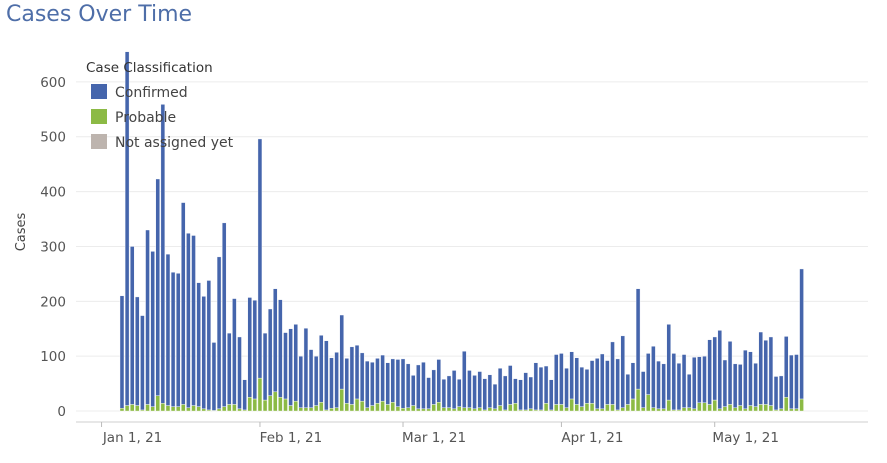  What do you see at coordinates (745, 438) in the screenshot?
I see `x-tick-label: May 1, 21` at bounding box center [745, 438].